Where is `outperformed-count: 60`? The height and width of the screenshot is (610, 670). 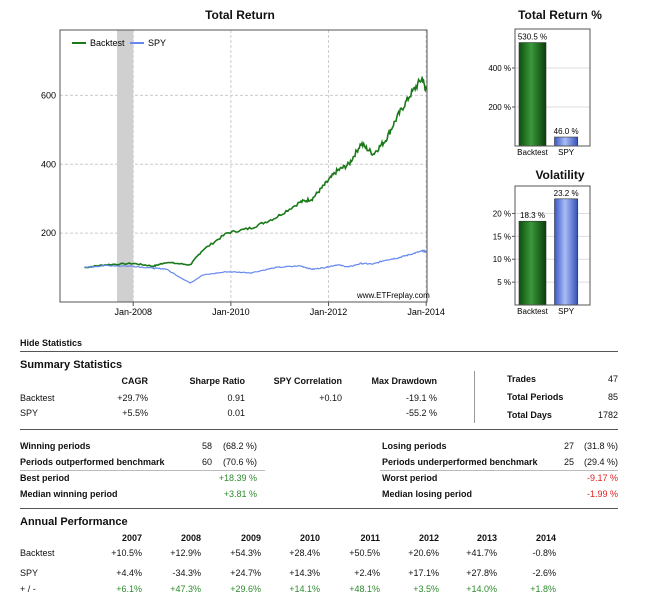 outperformed-count: 60 is located at coordinates (206, 462).